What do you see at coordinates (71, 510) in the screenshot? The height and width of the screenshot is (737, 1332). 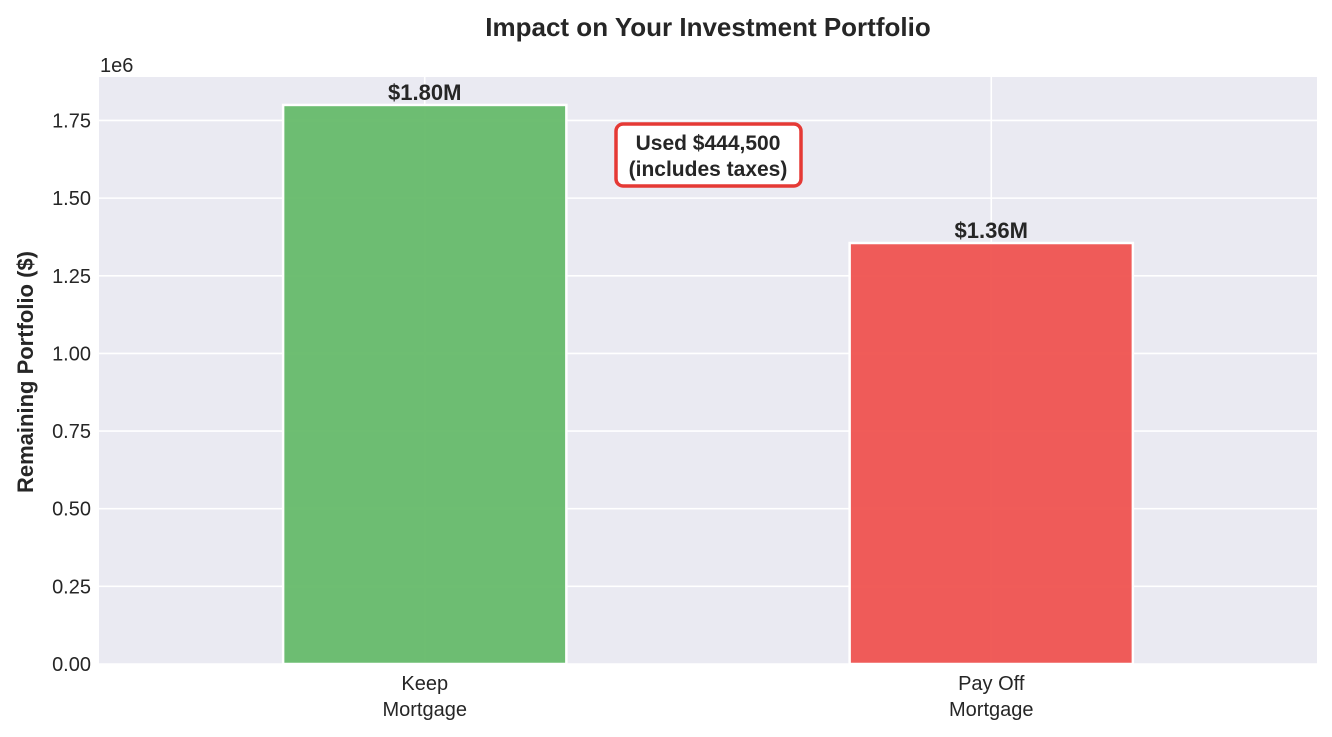 I see `y-tick-label: 0.50` at bounding box center [71, 510].